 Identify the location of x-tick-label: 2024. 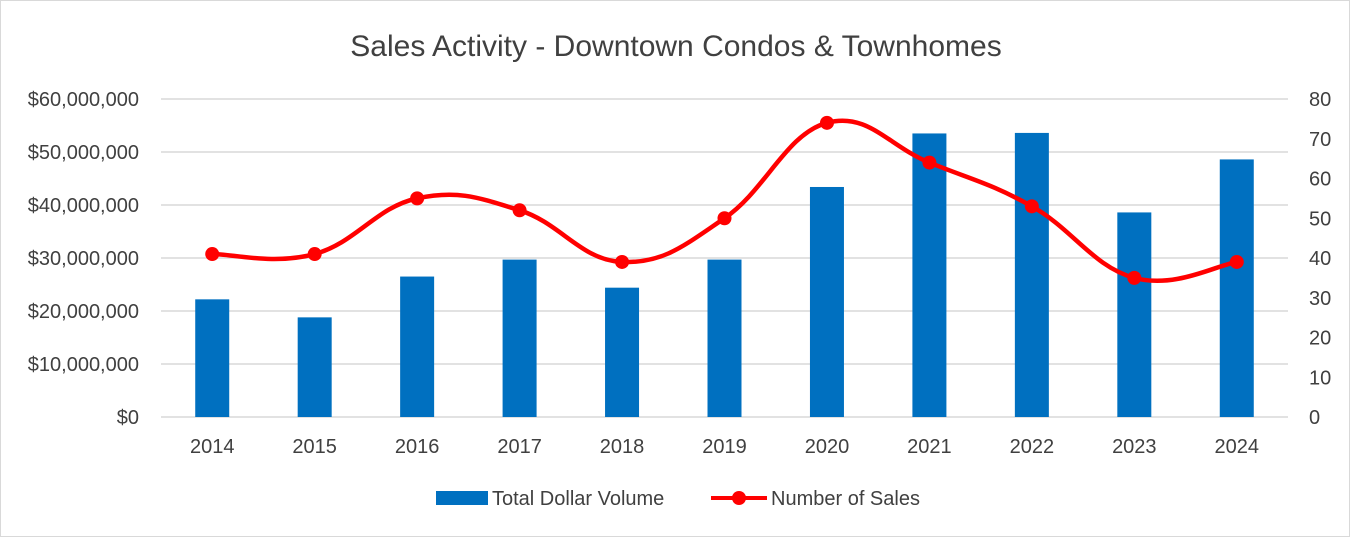
(1237, 447).